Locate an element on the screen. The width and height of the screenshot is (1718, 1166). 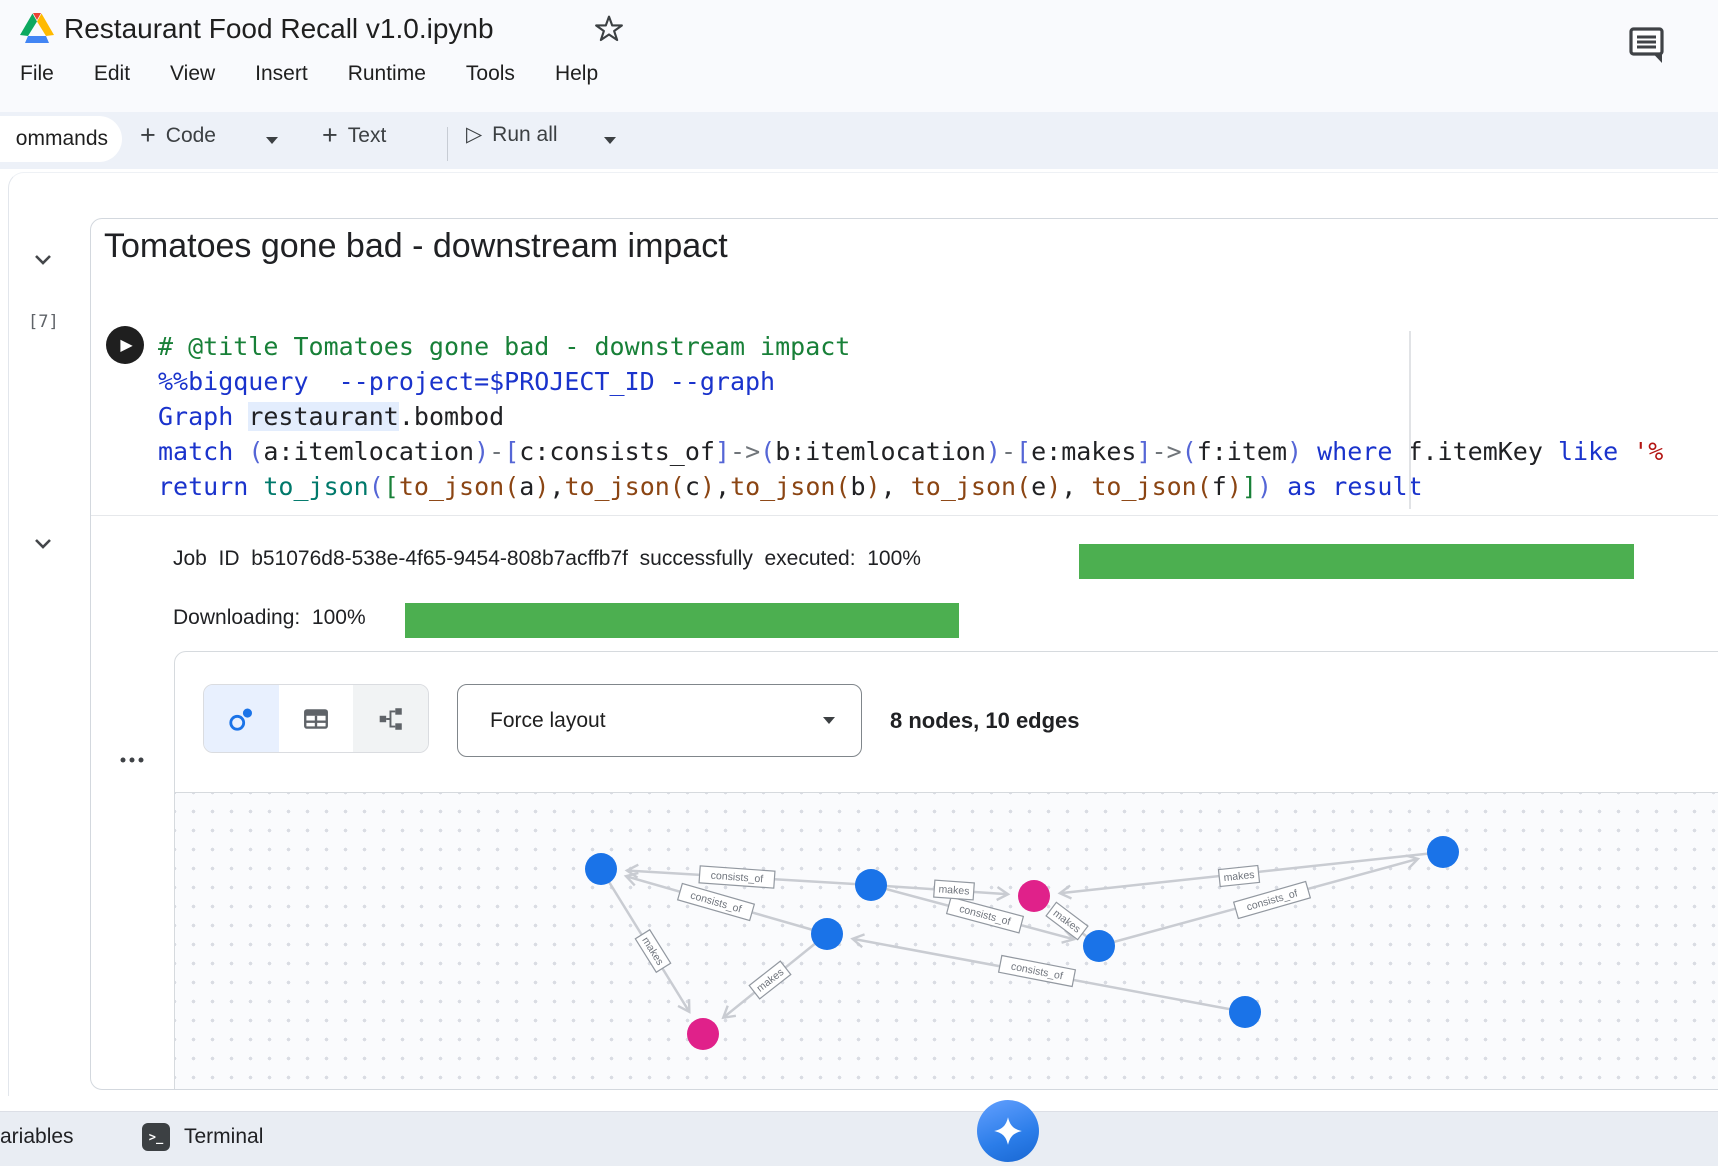
variables-pane-button: ariables is located at coordinates (37, 1136).